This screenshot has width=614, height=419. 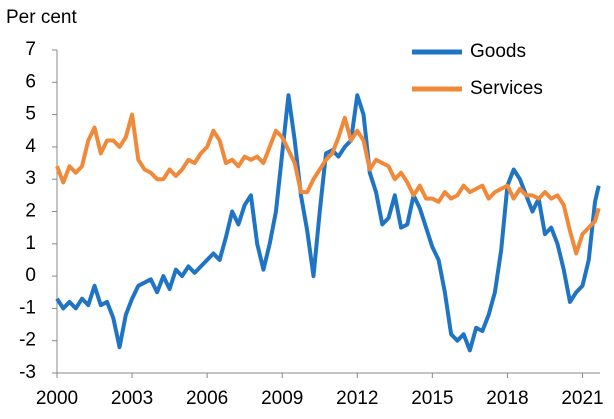 What do you see at coordinates (30, 275) in the screenshot?
I see `y-tick-label: 0` at bounding box center [30, 275].